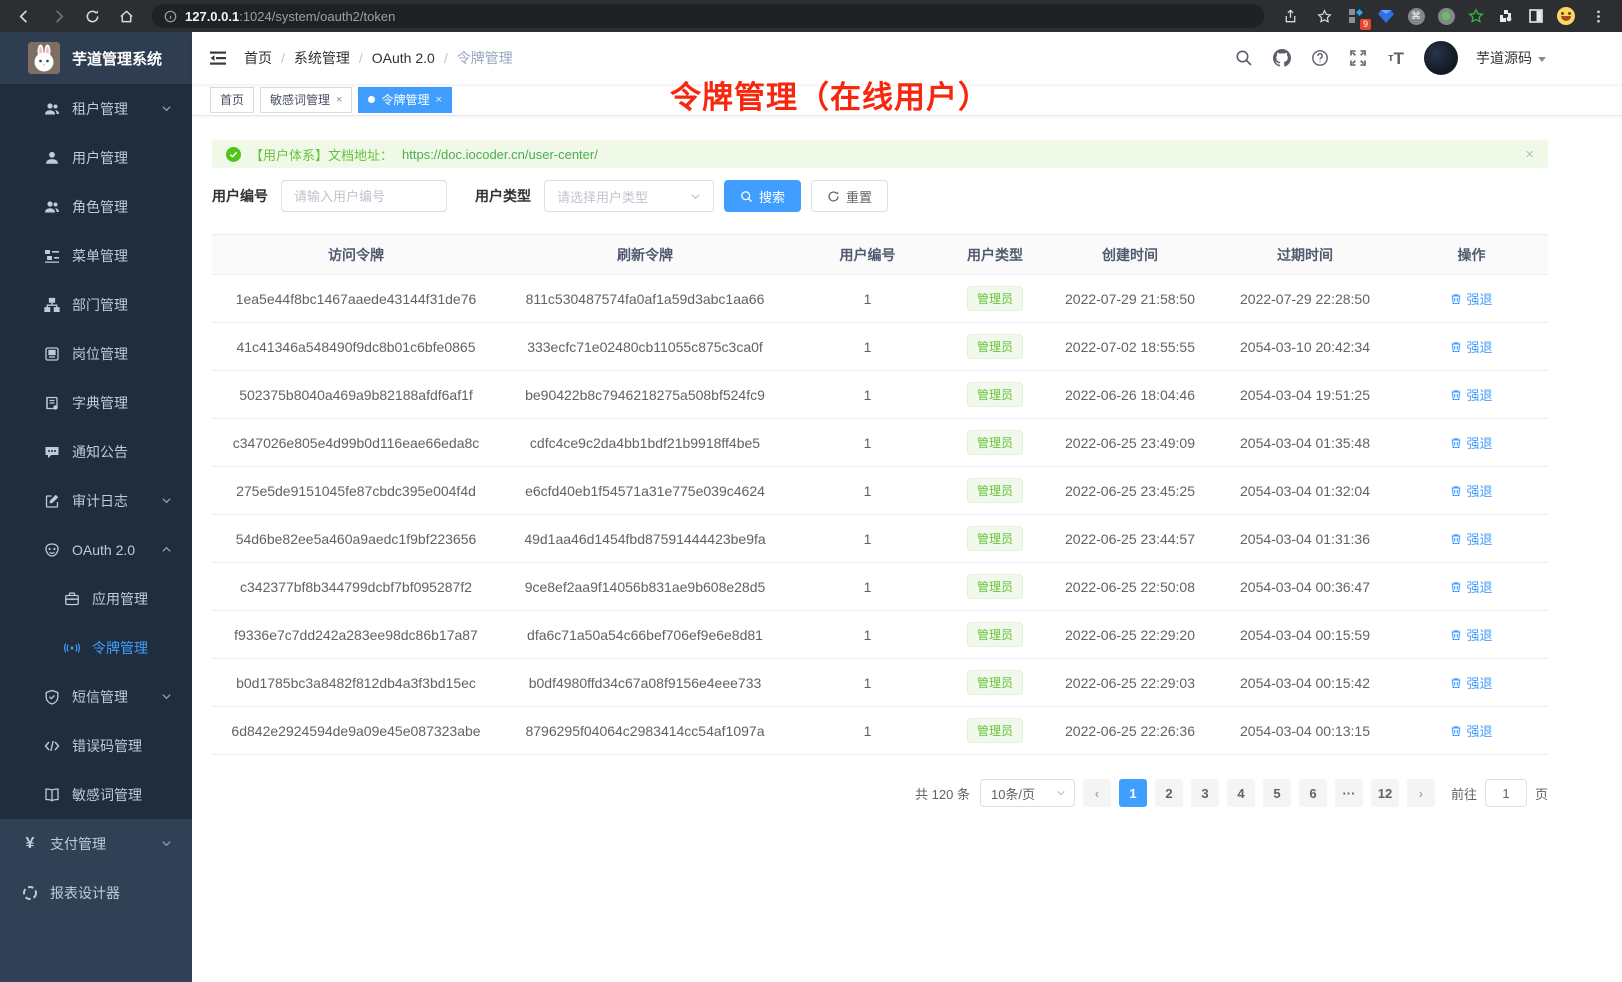 This screenshot has width=1622, height=982. What do you see at coordinates (1357, 17) in the screenshot?
I see `grid-extension-icon: 9` at bounding box center [1357, 17].